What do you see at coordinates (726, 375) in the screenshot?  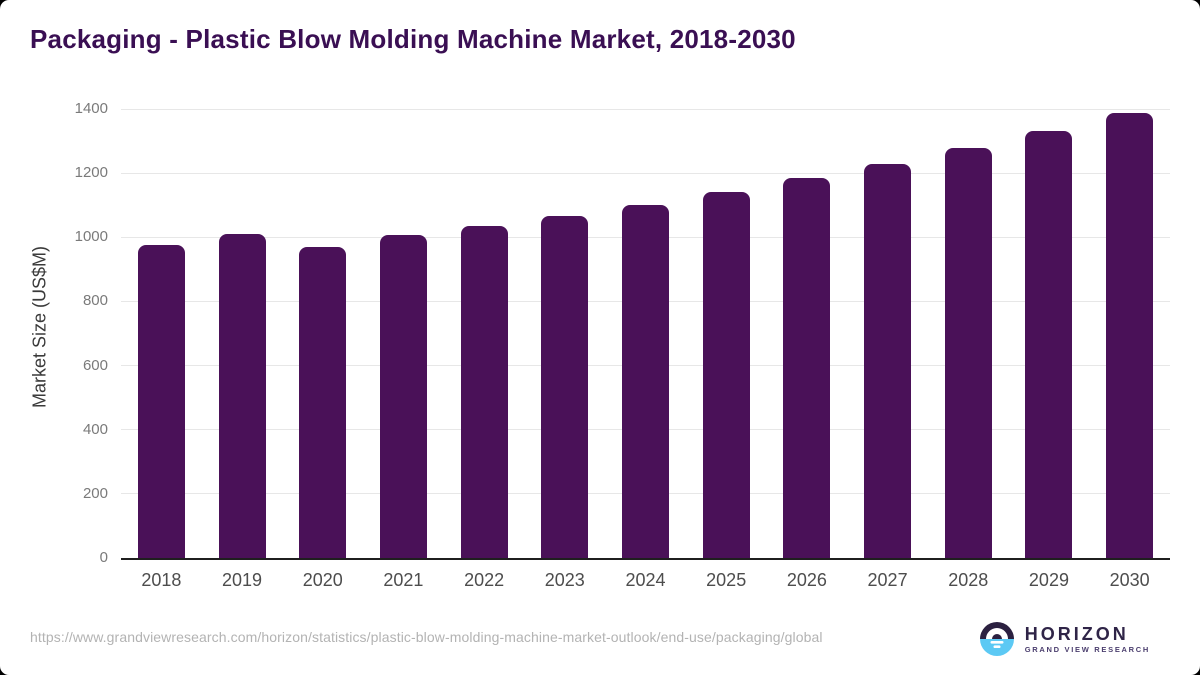 I see `bar-2025` at bounding box center [726, 375].